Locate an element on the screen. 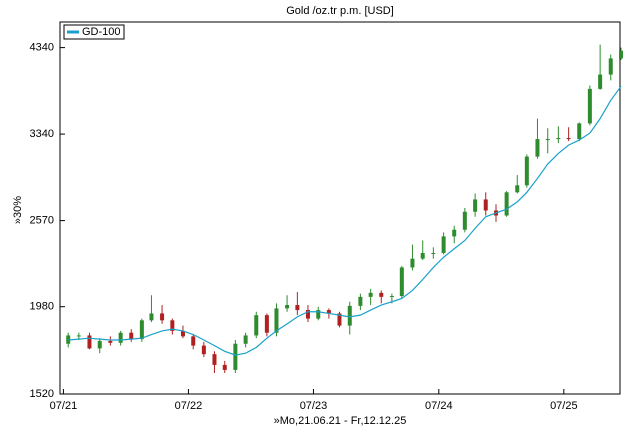  y-tick-label: 2570 is located at coordinates (42, 221).